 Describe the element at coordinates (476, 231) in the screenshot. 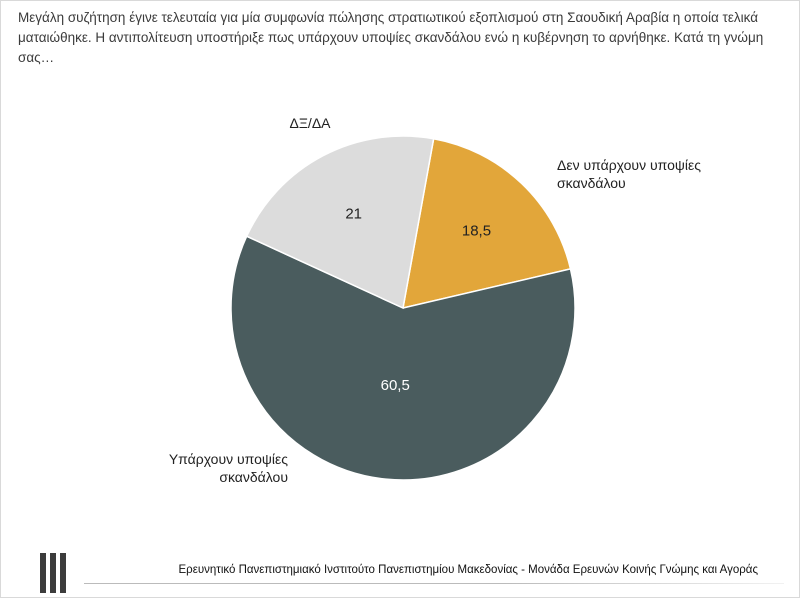

I see `data-label: 18,5` at that location.